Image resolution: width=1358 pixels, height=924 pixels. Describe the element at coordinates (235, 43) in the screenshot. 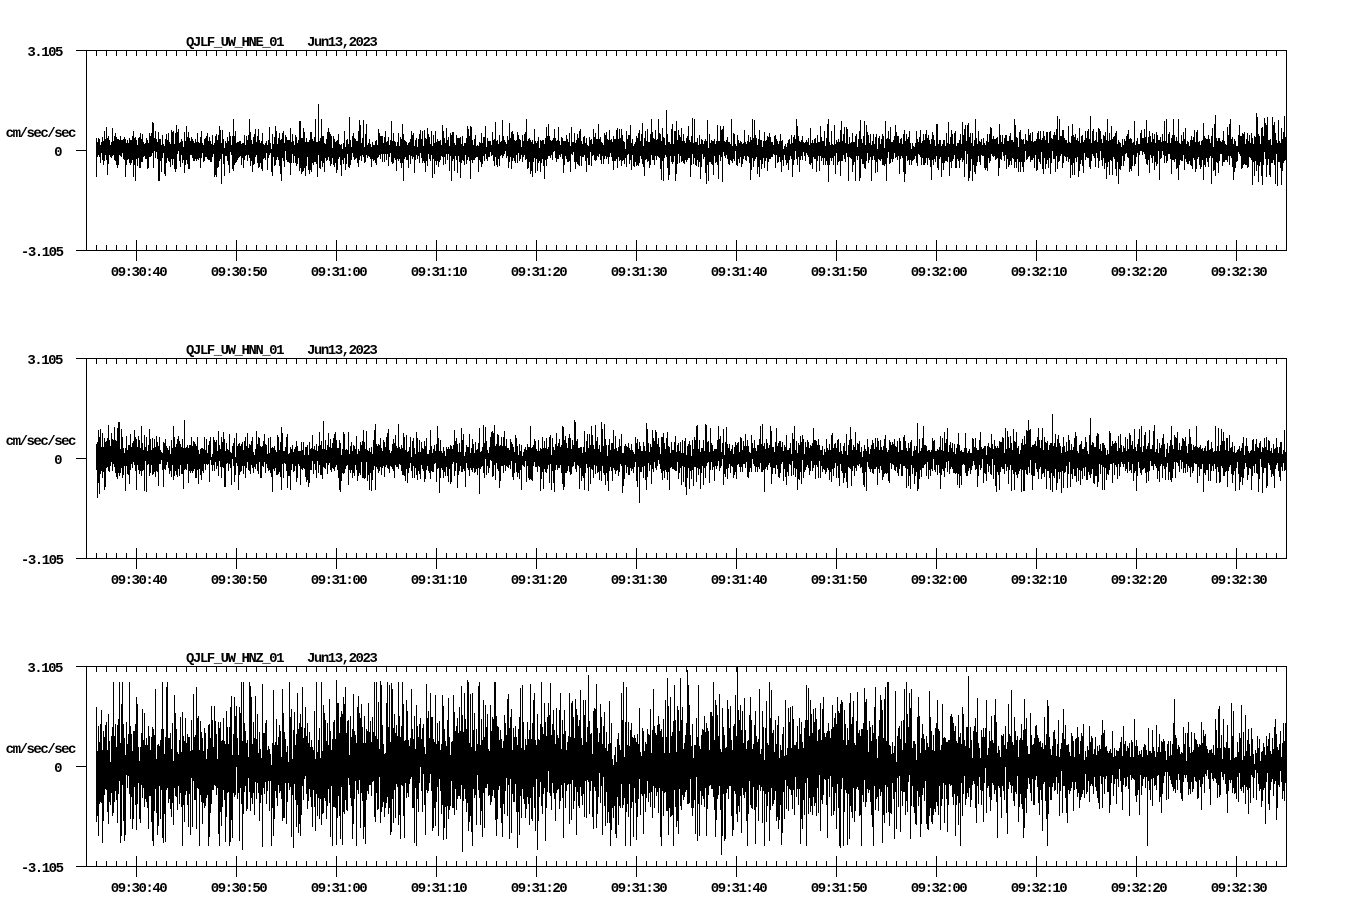

I see `svg-text: QJLF_UW_HNE_01` at that location.